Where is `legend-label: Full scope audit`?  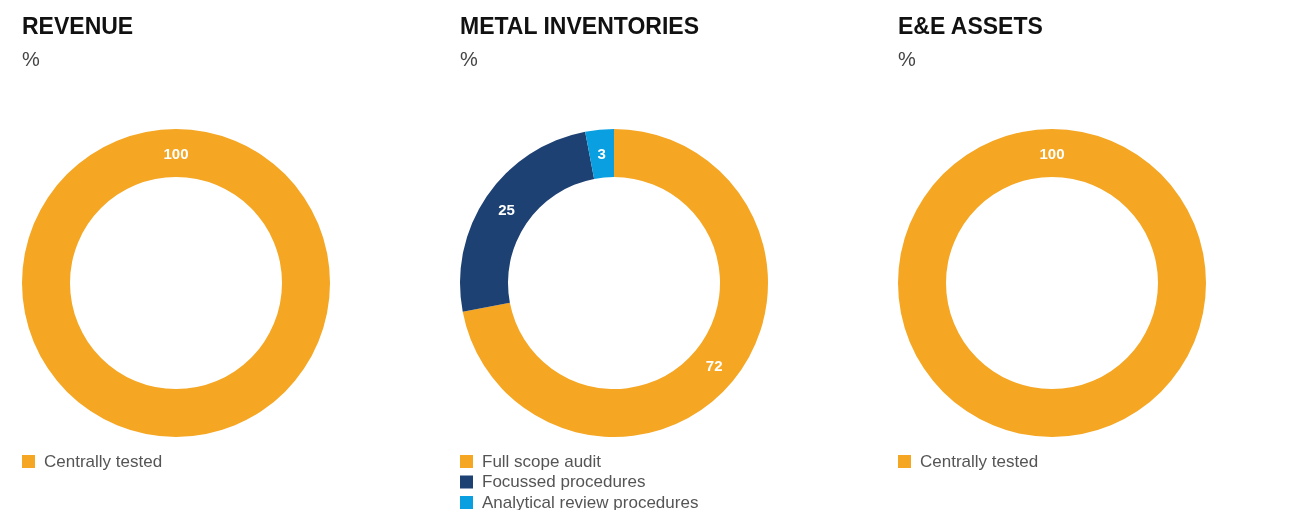
legend-label: Full scope audit is located at coordinates (542, 461).